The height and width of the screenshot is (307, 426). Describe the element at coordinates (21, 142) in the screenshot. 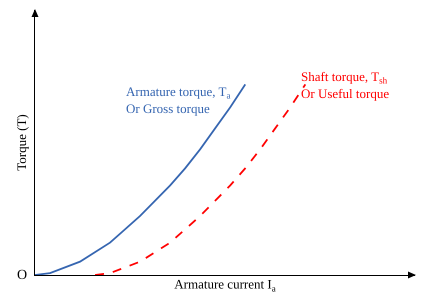

I see `y-axis-title: Torque (T)` at that location.